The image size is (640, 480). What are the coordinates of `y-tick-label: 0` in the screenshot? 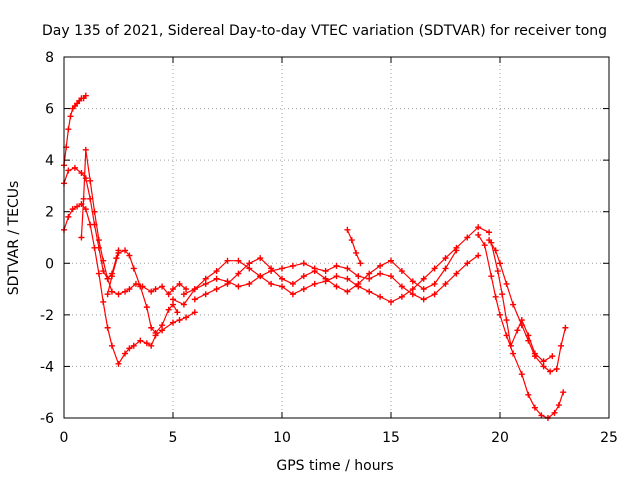 It's located at (49, 264).